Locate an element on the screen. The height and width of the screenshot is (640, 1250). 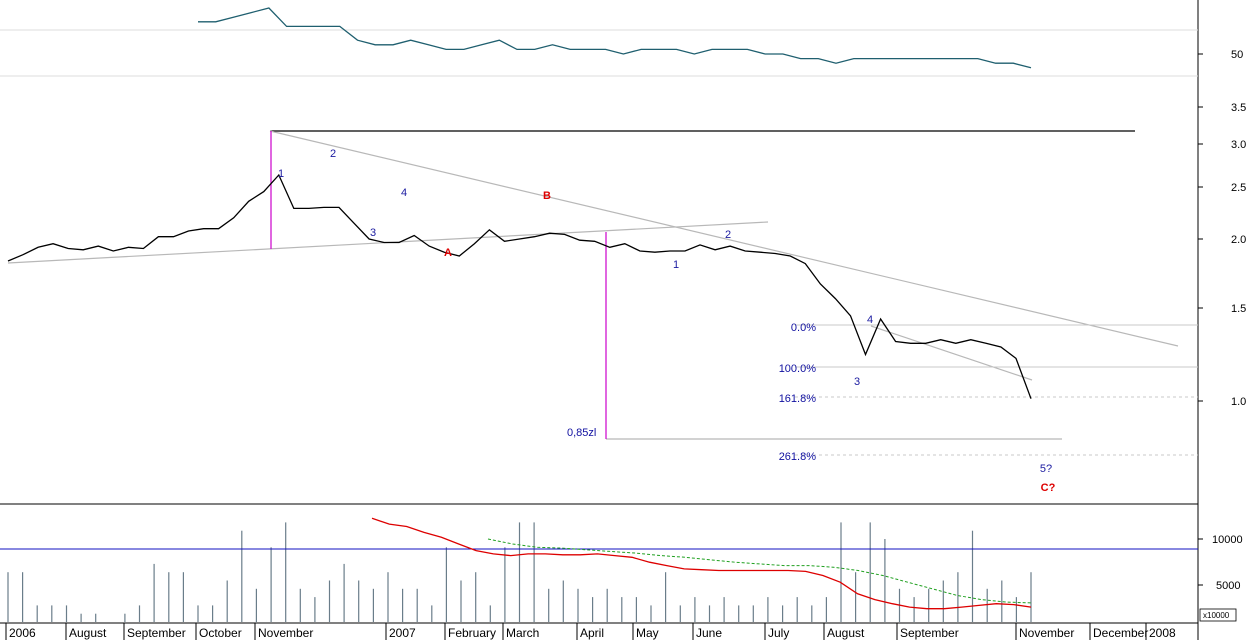
time-axis-label: October is located at coordinates (220, 633).